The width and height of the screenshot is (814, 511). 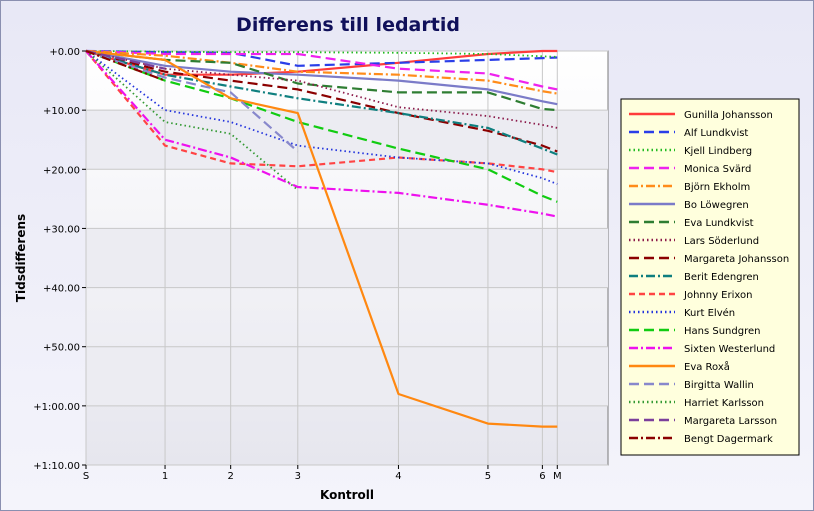 I want to click on y-axis-title: Tidsdifferens, so click(x=21, y=258).